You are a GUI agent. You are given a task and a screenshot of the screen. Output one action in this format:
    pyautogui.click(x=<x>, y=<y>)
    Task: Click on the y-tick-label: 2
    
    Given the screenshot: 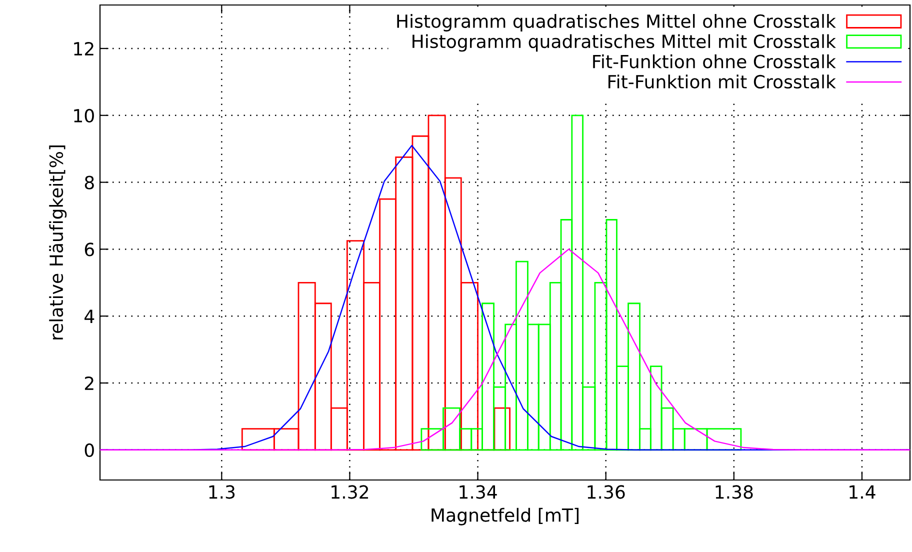 What is the action you would take?
    pyautogui.click(x=89, y=383)
    